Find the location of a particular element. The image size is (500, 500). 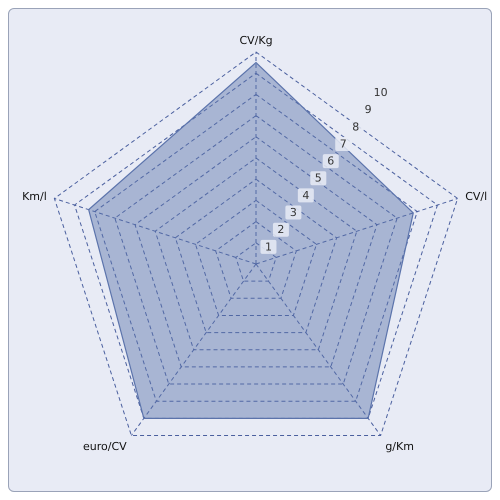

y-tick-label: 2 is located at coordinates (280, 229).